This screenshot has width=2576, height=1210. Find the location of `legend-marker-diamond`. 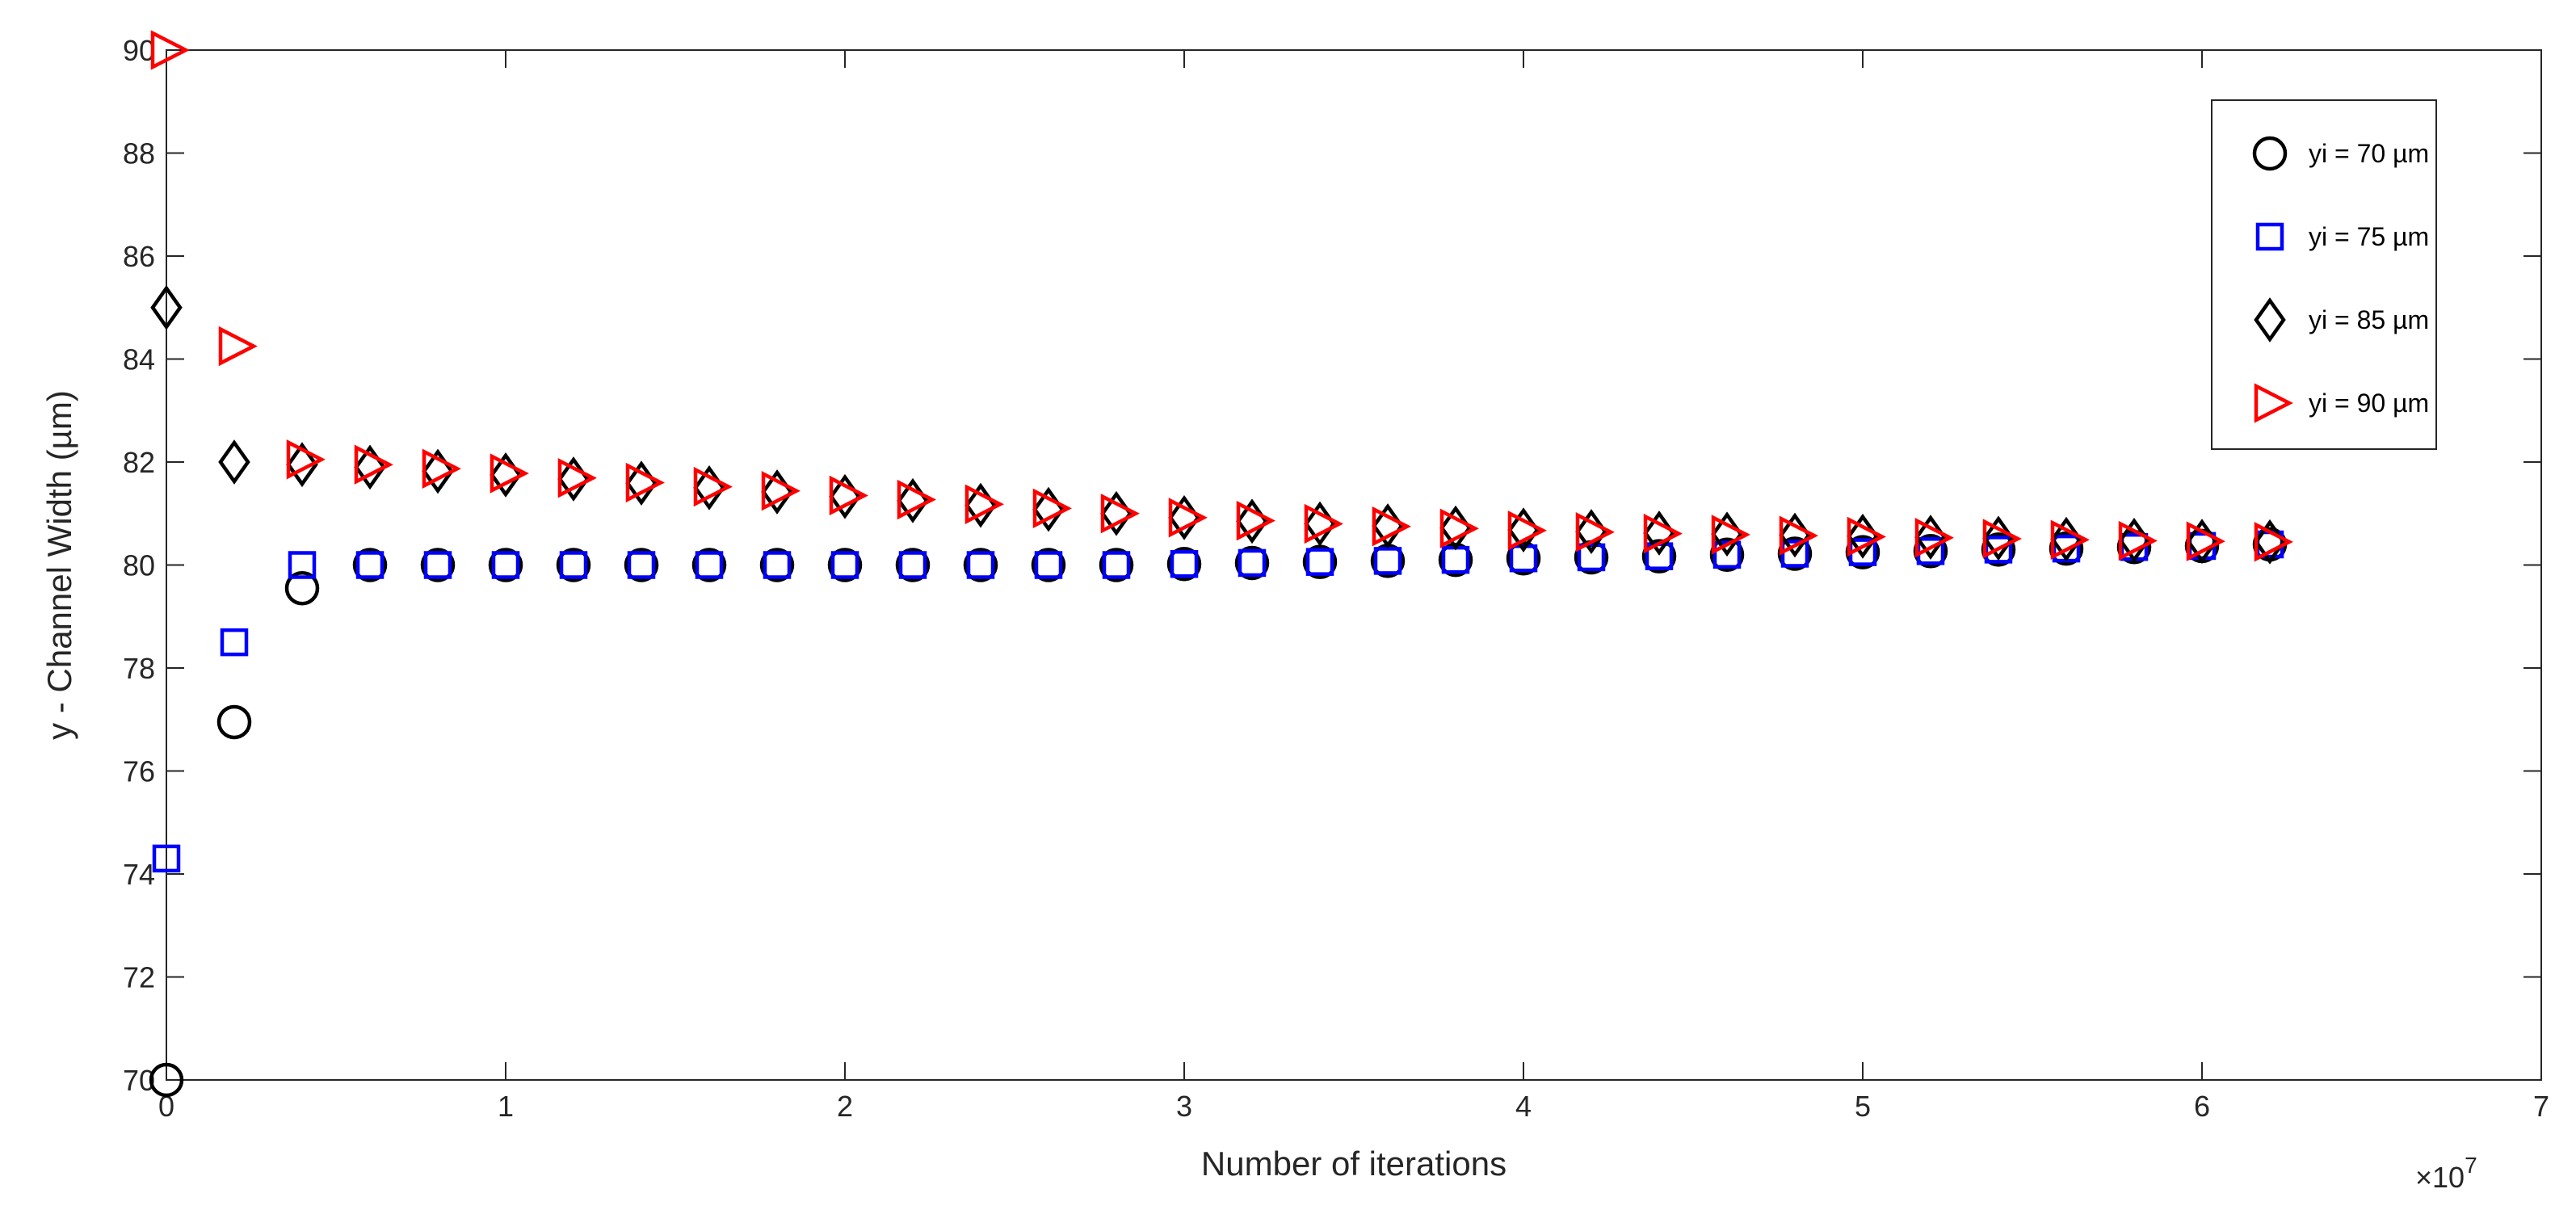

legend-marker-diamond is located at coordinates (2270, 319).